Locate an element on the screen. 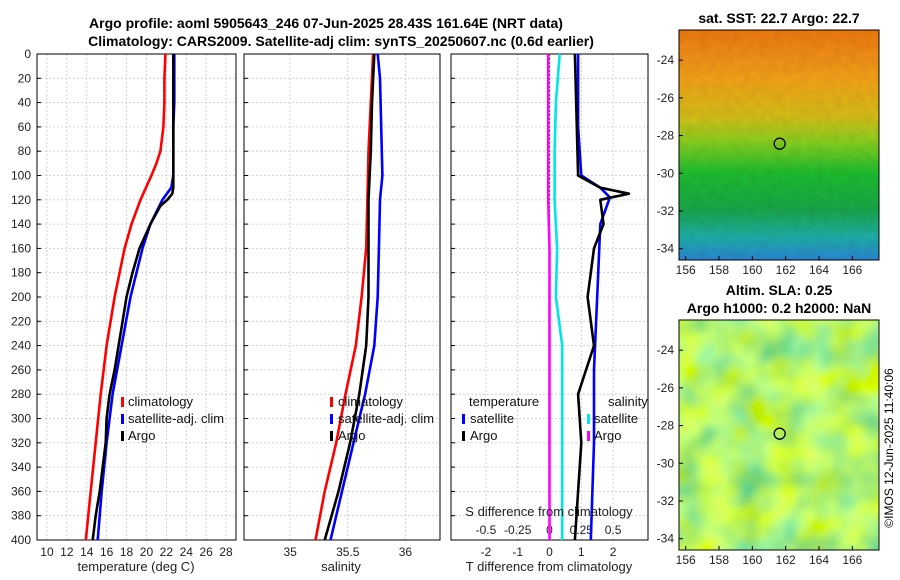  y-tick-label: 160 is located at coordinates (21, 248).